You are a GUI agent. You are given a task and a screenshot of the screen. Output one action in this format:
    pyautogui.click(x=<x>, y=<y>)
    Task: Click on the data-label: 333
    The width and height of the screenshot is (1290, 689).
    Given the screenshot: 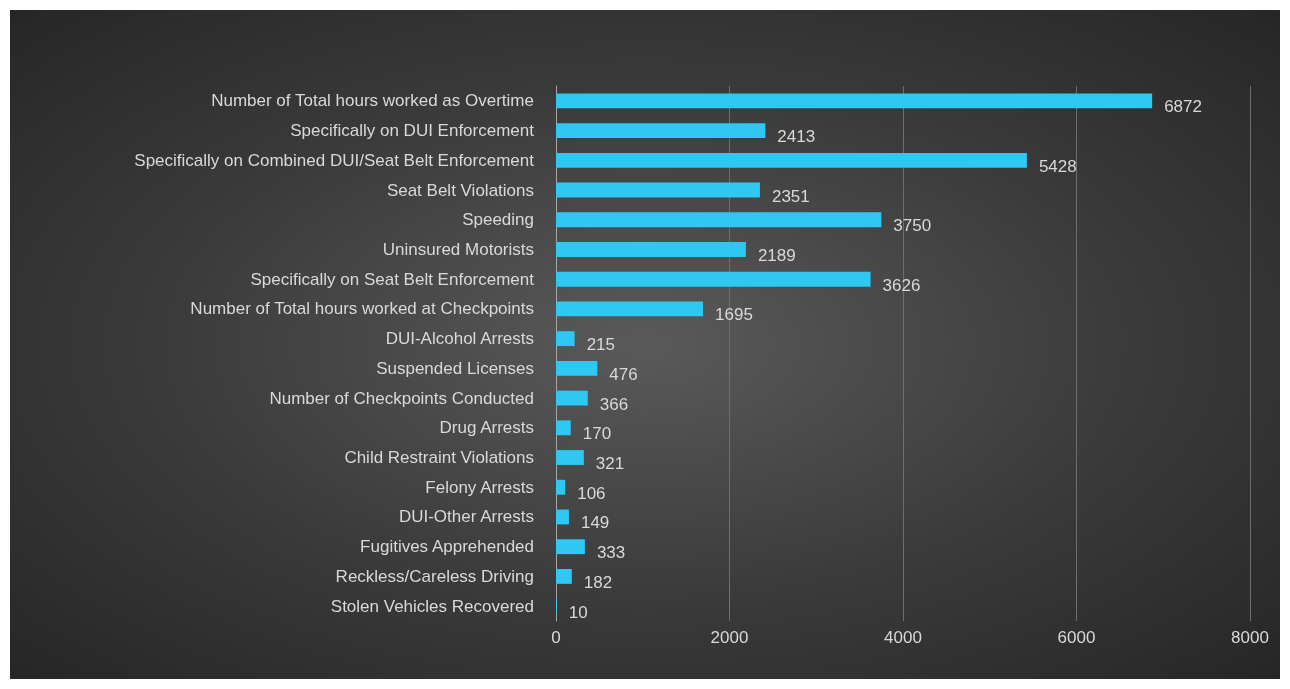 What is the action you would take?
    pyautogui.click(x=611, y=553)
    